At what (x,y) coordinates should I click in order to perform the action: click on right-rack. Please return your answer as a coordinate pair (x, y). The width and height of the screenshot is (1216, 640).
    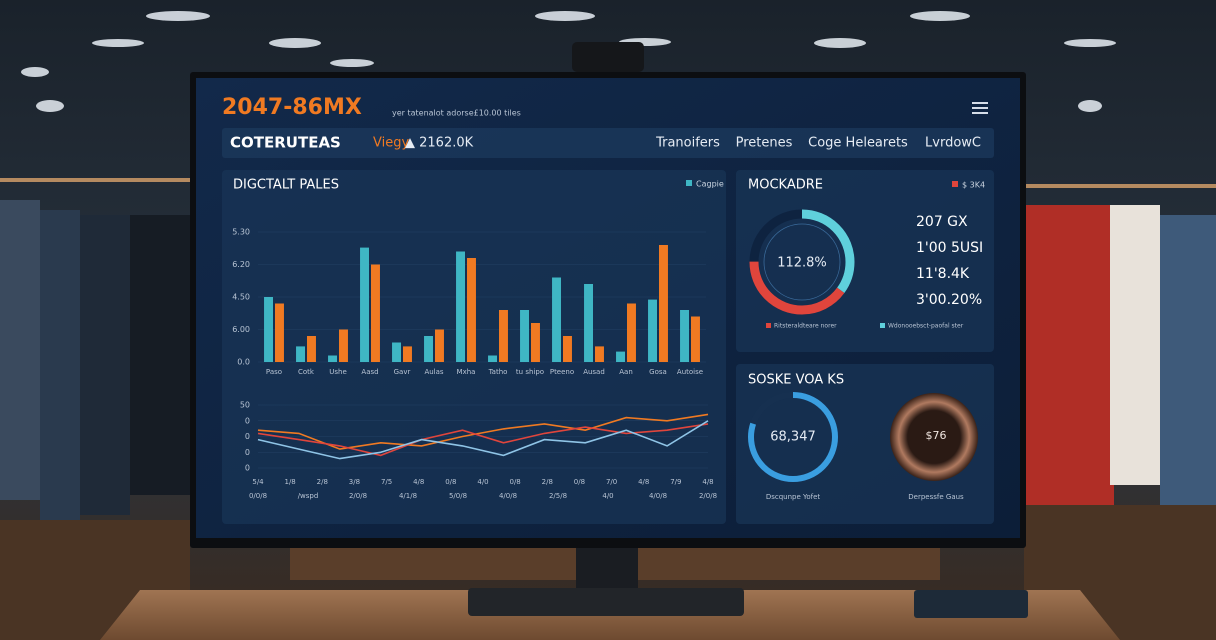
    Looking at the image, I should click on (1120, 412).